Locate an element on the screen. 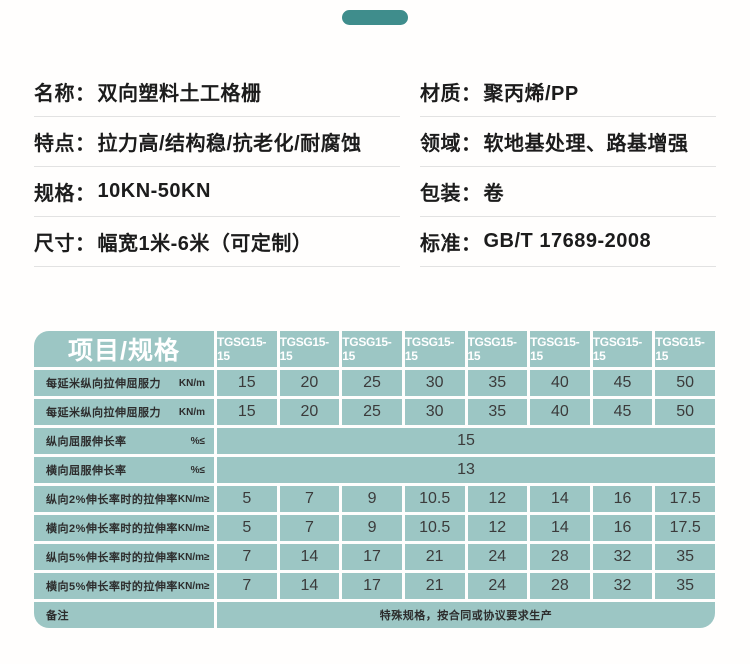 The width and height of the screenshot is (750, 664). table-row-label: 纵向屈服伸长率 %≤ is located at coordinates (124, 441).